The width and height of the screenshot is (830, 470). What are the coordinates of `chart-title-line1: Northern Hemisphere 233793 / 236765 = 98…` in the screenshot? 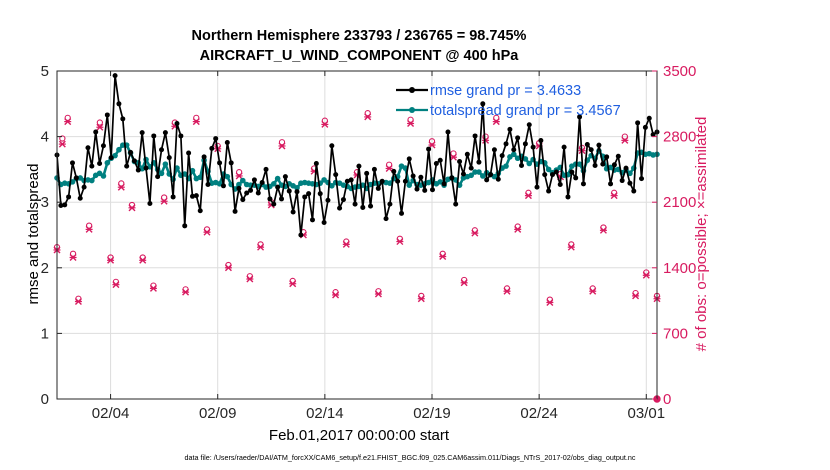 It's located at (359, 36).